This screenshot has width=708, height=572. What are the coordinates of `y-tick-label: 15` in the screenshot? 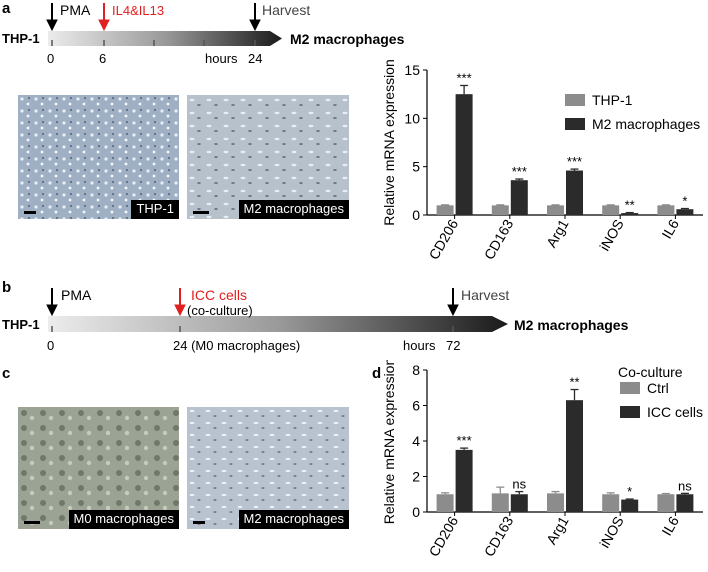 It's located at (412, 70).